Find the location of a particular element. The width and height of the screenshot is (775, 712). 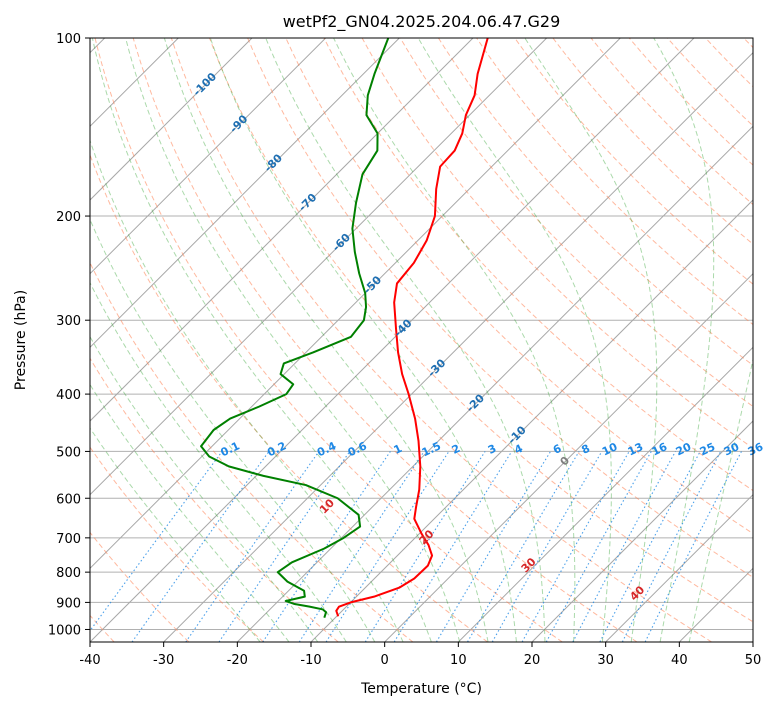

y-tick-label: 400 is located at coordinates (68, 395).